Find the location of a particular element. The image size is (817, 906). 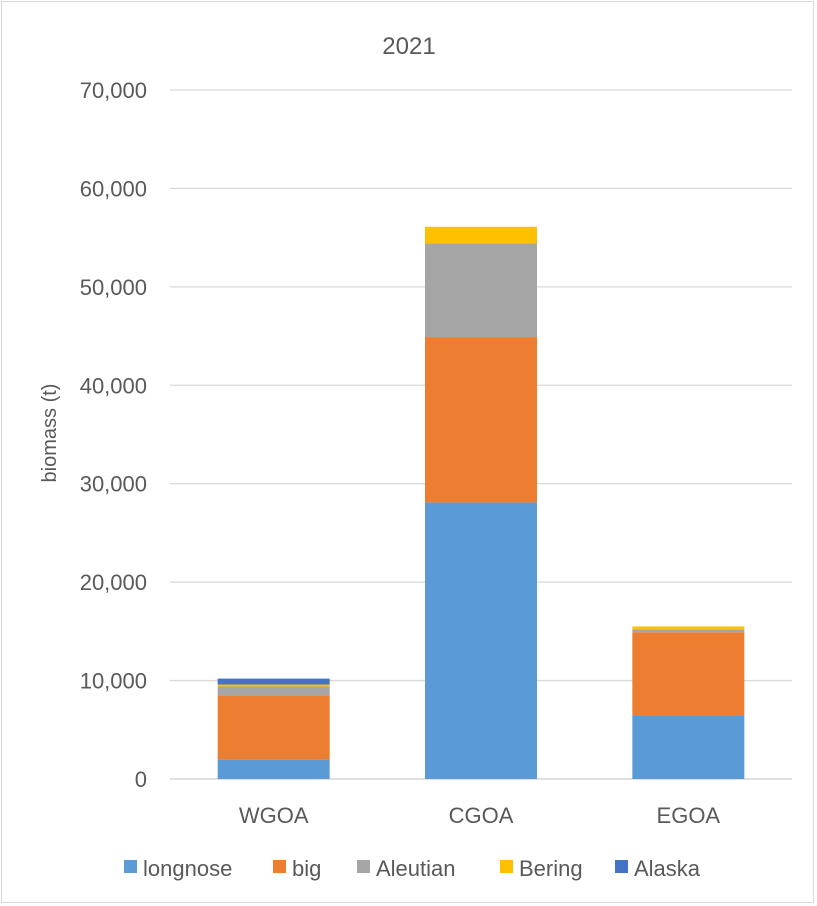

legend-label: Aleutian is located at coordinates (416, 868).